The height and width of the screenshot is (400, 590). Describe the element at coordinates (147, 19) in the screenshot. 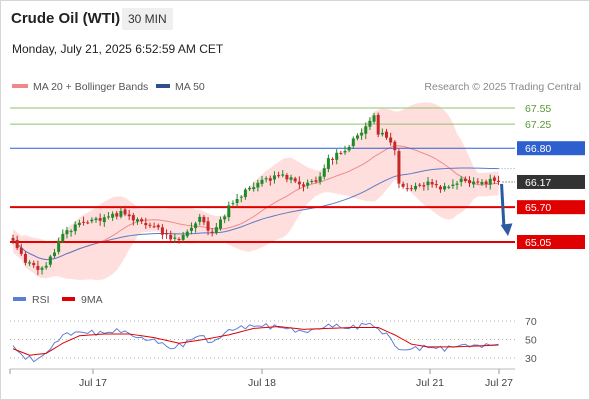

I see `timeframe-badge: 30 MIN` at that location.